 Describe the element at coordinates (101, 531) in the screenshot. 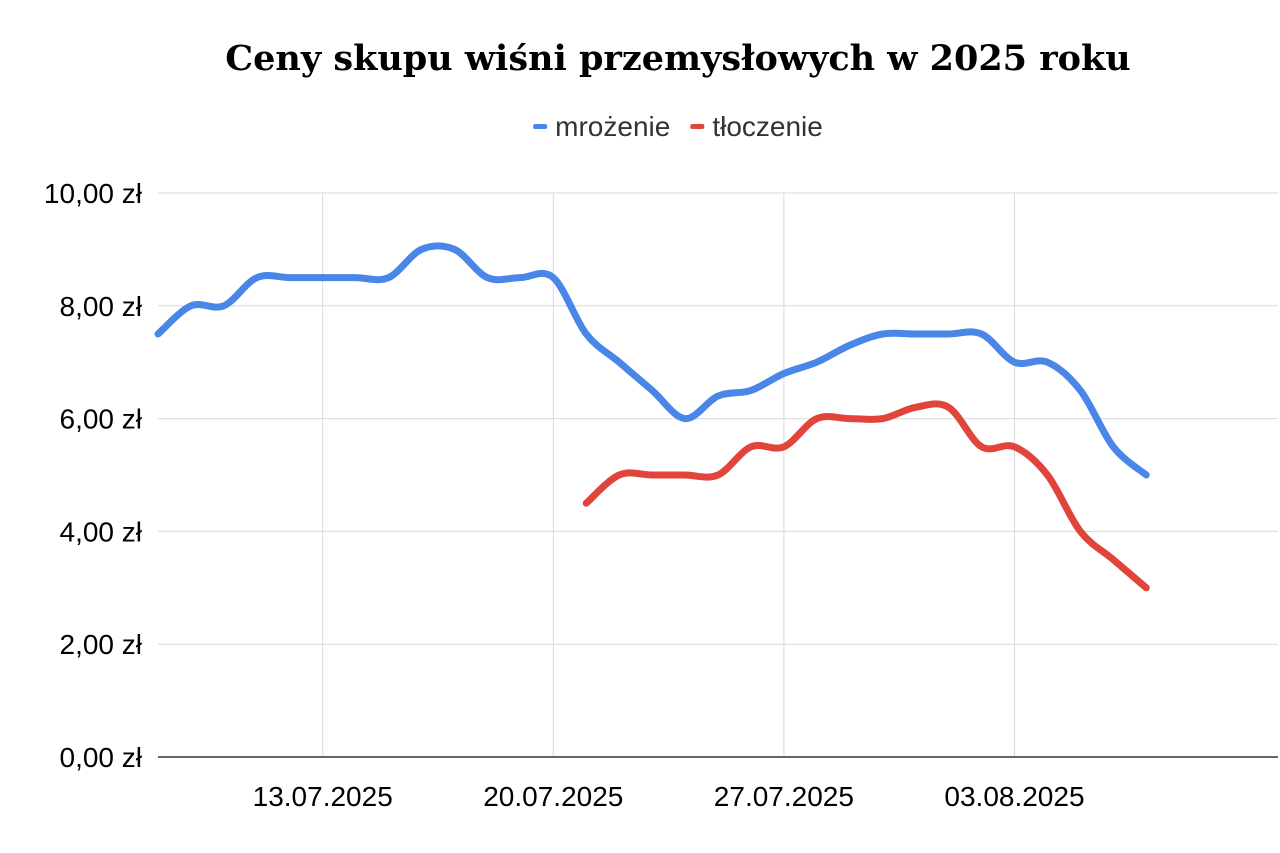

I see `y-tick-label: 4,00 zł` at that location.